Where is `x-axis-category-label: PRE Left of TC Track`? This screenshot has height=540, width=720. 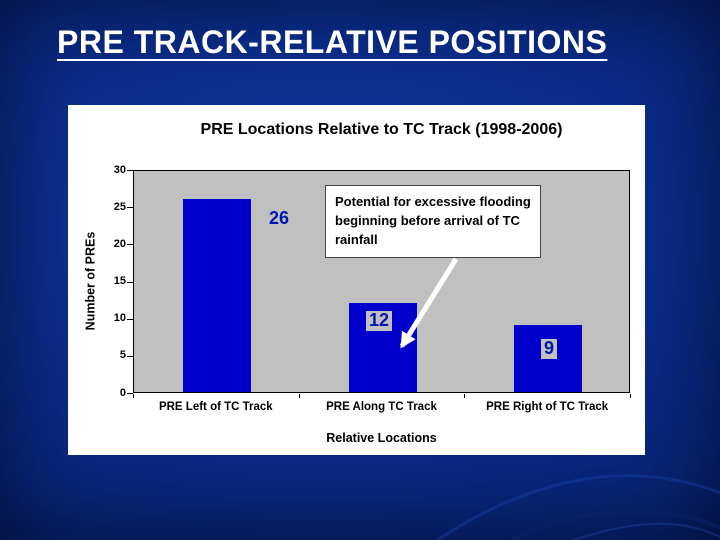
x-axis-category-label: PRE Left of TC Track is located at coordinates (215, 407).